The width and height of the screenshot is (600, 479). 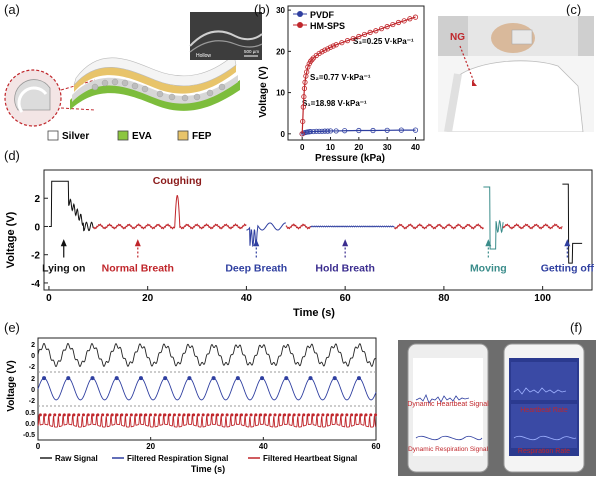 What do you see at coordinates (63, 269) in the screenshot?
I see `d-event-label-0: Lying on` at bounding box center [63, 269].